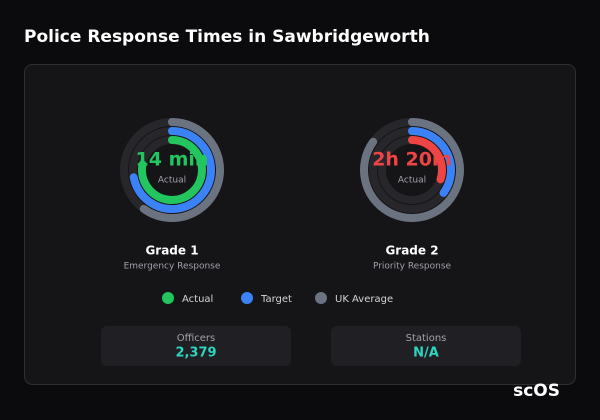  What do you see at coordinates (412, 160) in the screenshot?
I see `gauge-value: 2h 20m` at bounding box center [412, 160].